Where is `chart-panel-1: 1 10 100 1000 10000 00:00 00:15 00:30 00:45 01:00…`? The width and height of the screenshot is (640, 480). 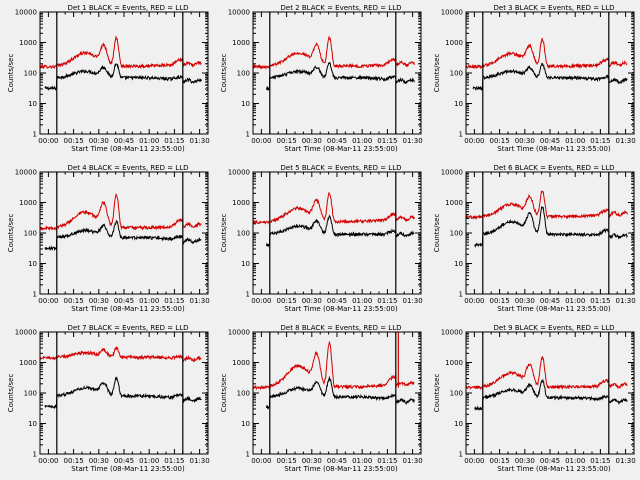 chart-panel-1: 1 10 100 1000 10000 00:00 00:15 00:30 00:45 01:00… is located at coordinates (108, 78).